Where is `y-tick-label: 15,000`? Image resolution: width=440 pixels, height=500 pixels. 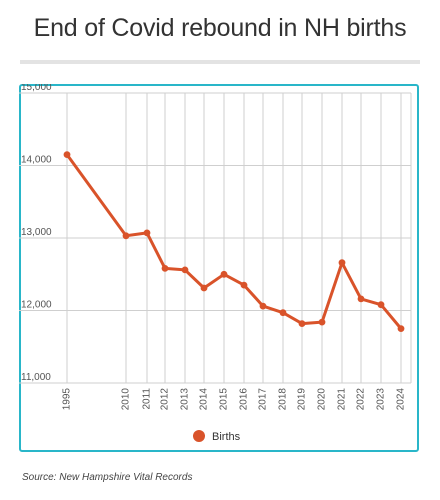
y-tick-label: 15,000 is located at coordinates (36, 88).